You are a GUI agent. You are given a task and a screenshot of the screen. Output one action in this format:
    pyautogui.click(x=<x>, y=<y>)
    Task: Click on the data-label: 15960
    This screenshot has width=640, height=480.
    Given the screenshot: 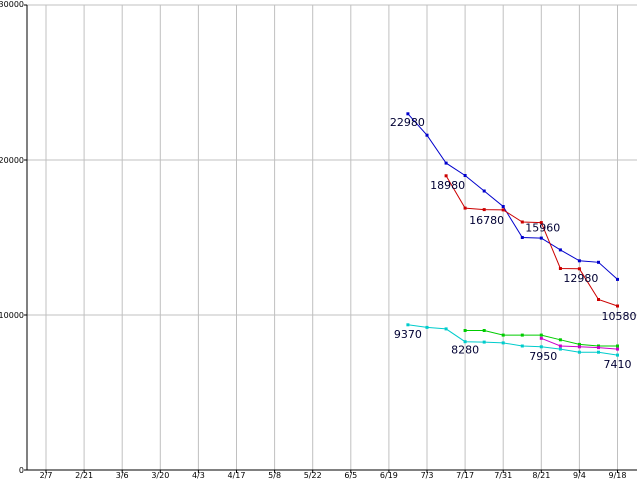 What is the action you would take?
    pyautogui.click(x=542, y=228)
    